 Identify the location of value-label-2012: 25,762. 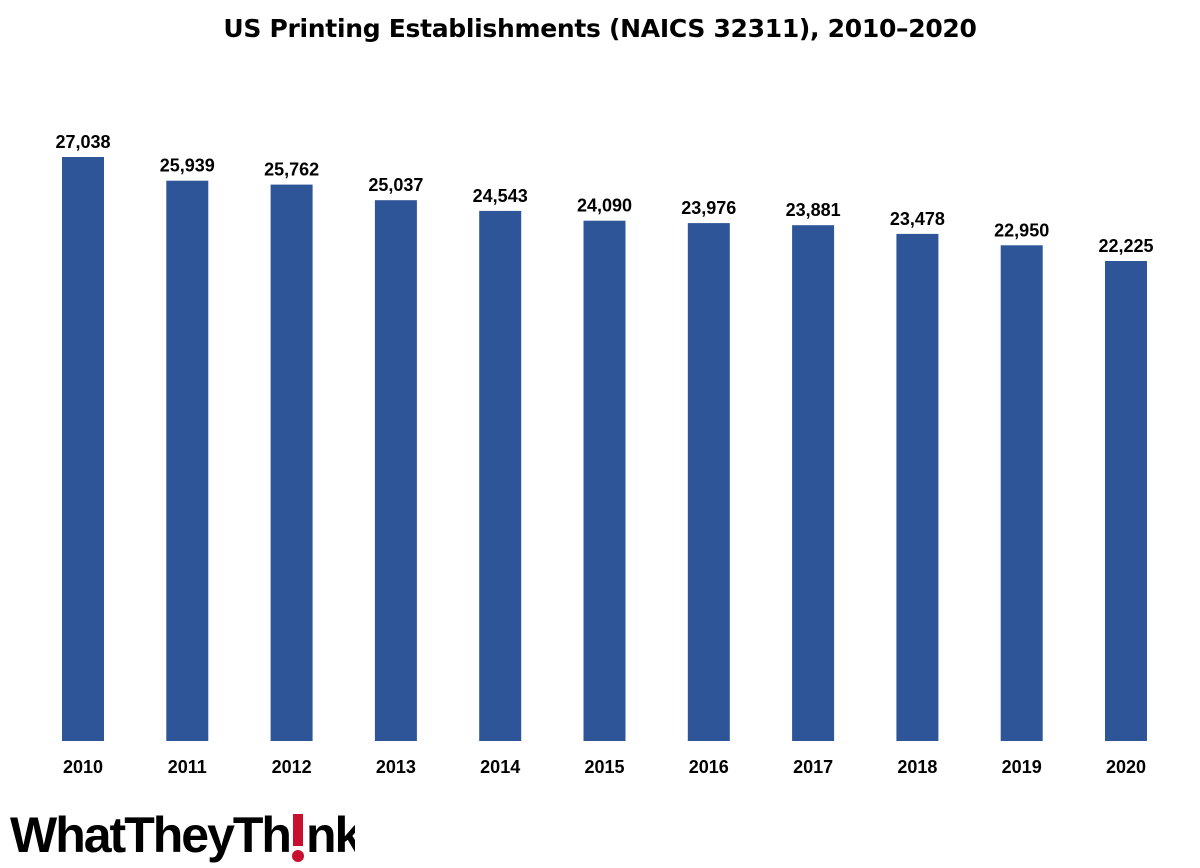
(291, 170).